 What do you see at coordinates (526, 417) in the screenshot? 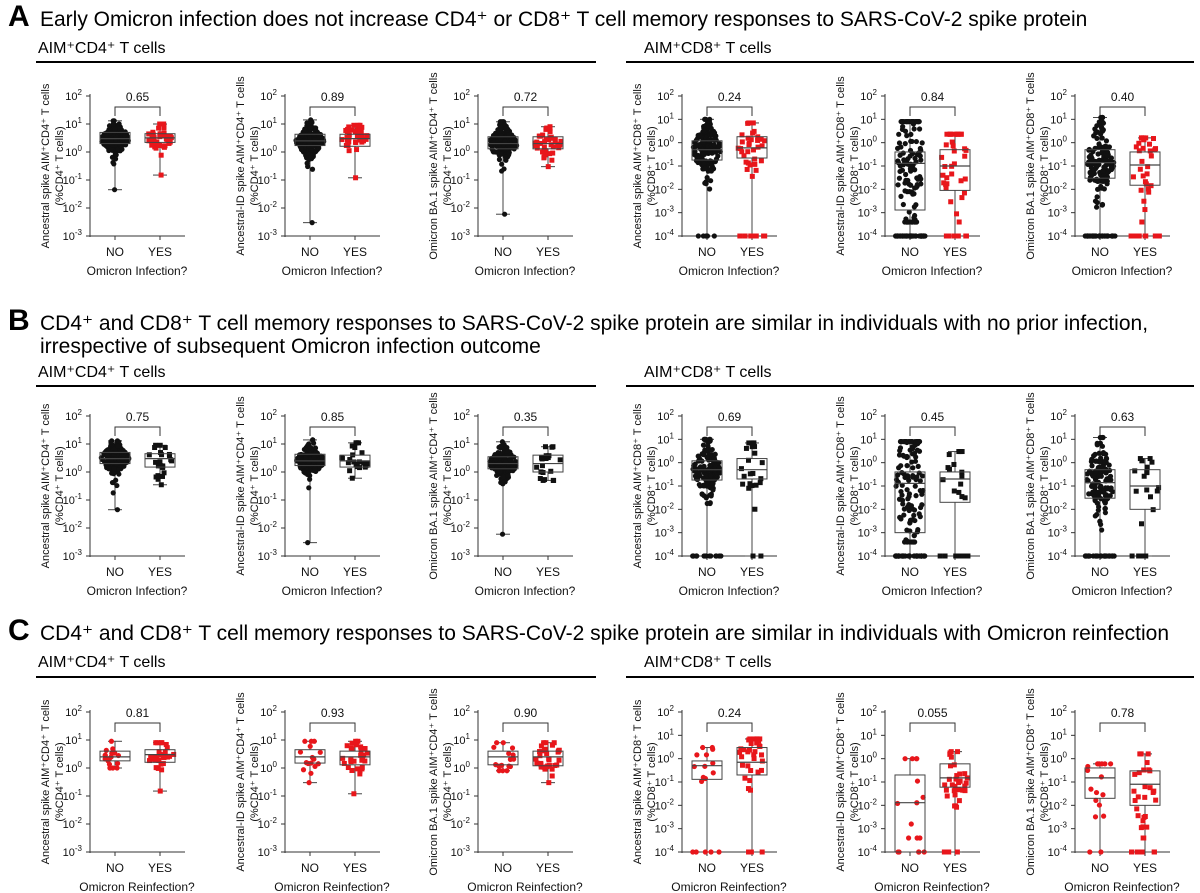
I see `p-value-label: 0.35` at bounding box center [526, 417].